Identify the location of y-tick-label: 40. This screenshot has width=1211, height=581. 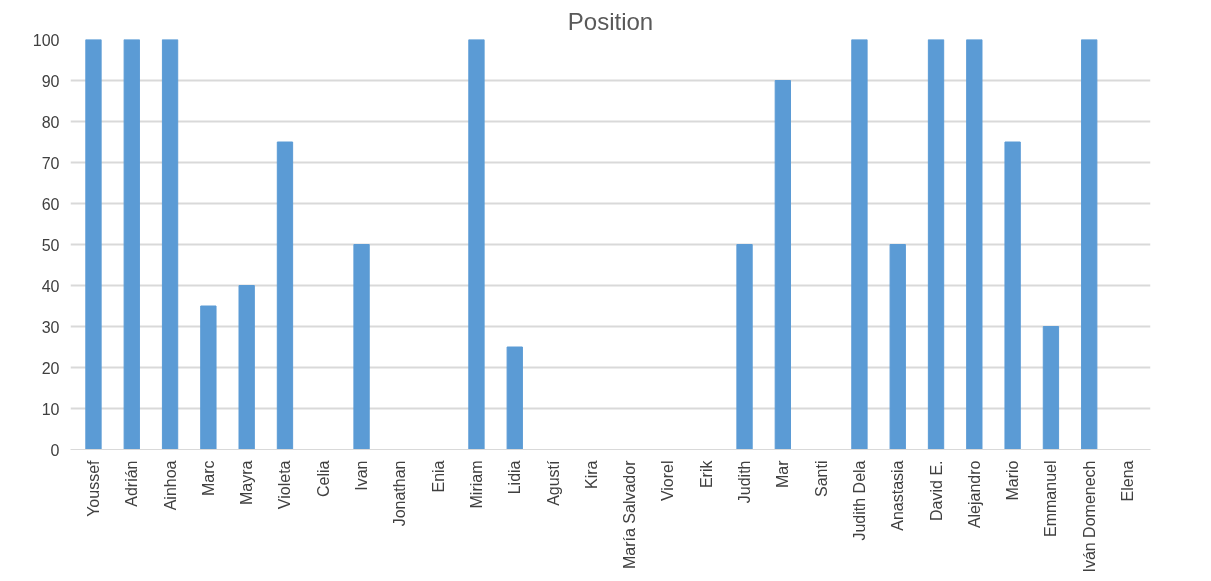
(50, 286).